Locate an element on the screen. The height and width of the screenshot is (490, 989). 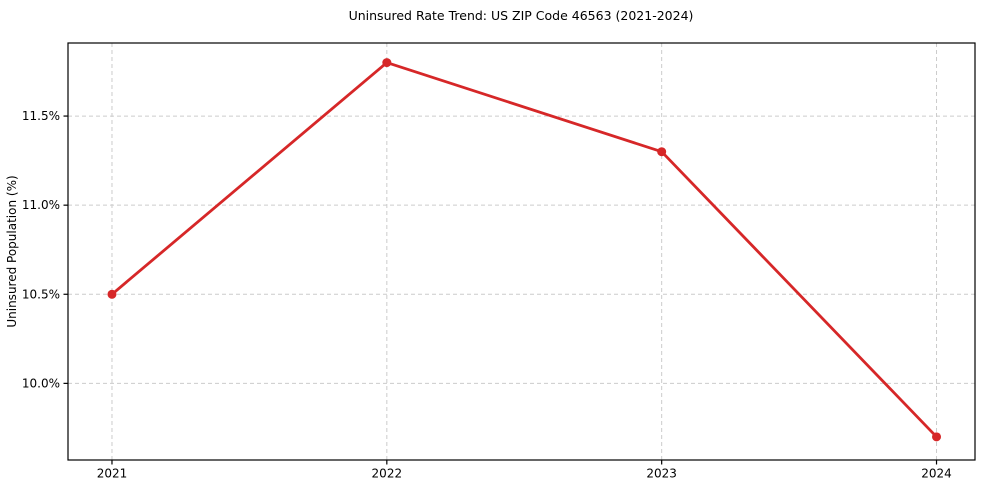
x-tick-label: 2021 is located at coordinates (112, 474).